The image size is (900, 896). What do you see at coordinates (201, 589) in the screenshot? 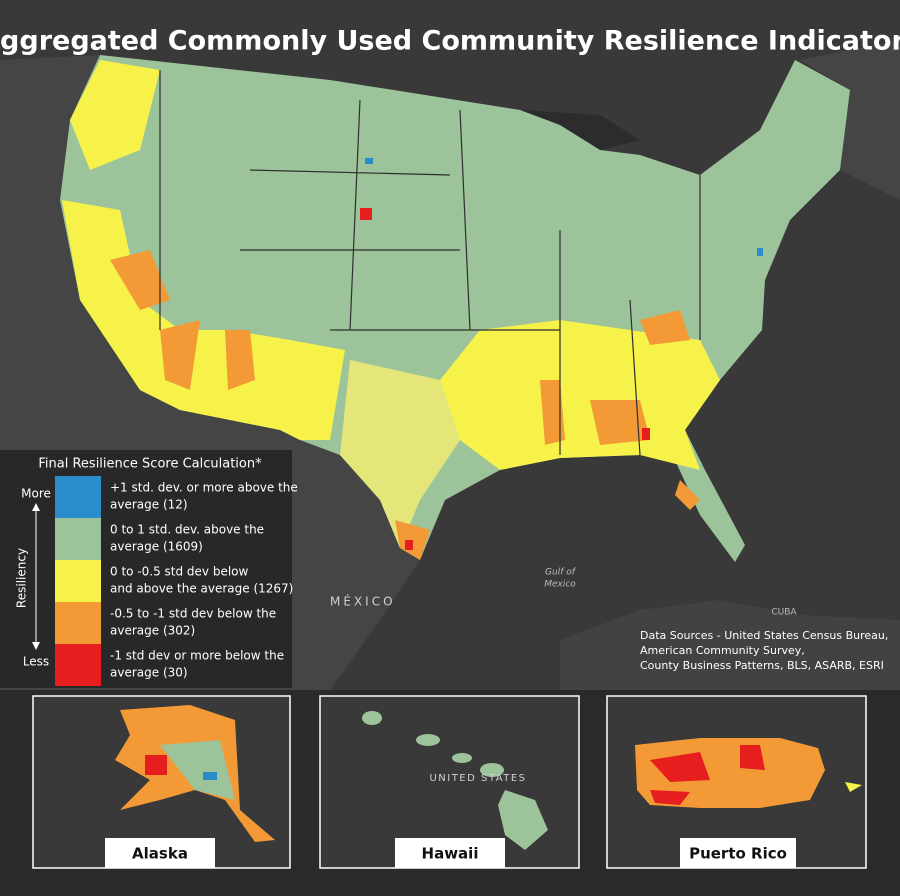
I see `legend-label: and above the average (1267)` at bounding box center [201, 589].